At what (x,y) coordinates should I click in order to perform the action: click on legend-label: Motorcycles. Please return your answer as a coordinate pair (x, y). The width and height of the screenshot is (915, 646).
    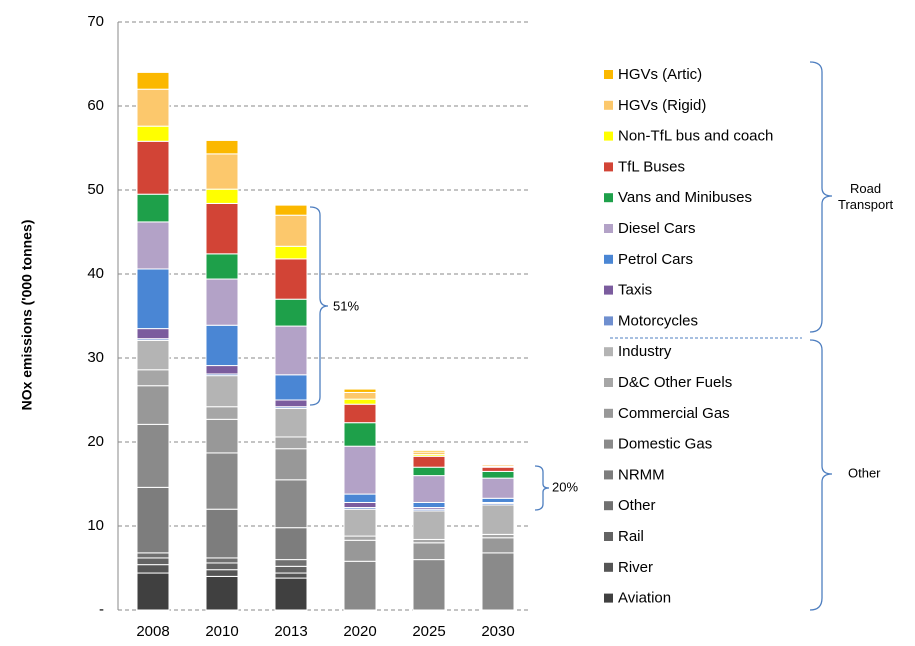
    Looking at the image, I should click on (658, 320).